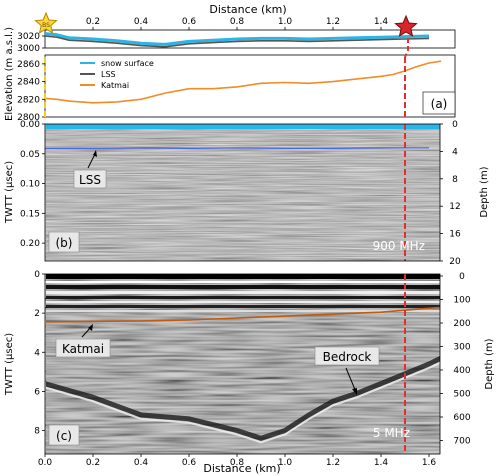 The height and width of the screenshot is (476, 500). I want to click on top-distance-label: Distance (km), so click(247, 9).